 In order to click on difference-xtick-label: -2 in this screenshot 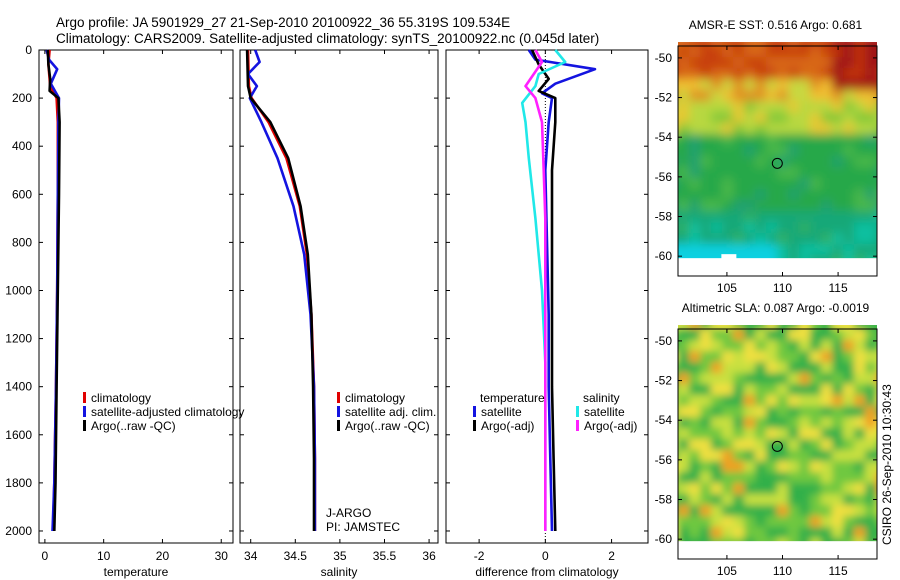, I will do `click(479, 556)`.